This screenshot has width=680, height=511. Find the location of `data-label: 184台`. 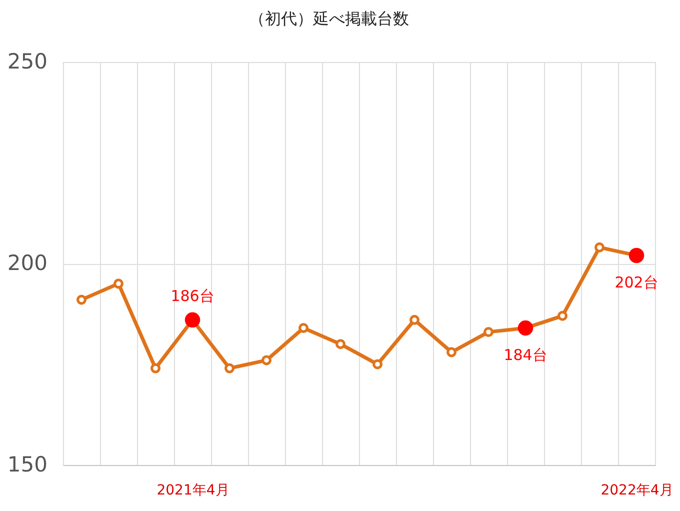

data-label: 184台 is located at coordinates (526, 355).